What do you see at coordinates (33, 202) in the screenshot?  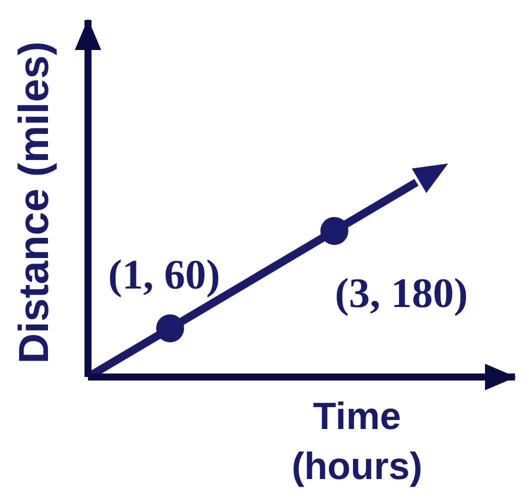 I see `y-axis-title: Distance (miles)` at bounding box center [33, 202].